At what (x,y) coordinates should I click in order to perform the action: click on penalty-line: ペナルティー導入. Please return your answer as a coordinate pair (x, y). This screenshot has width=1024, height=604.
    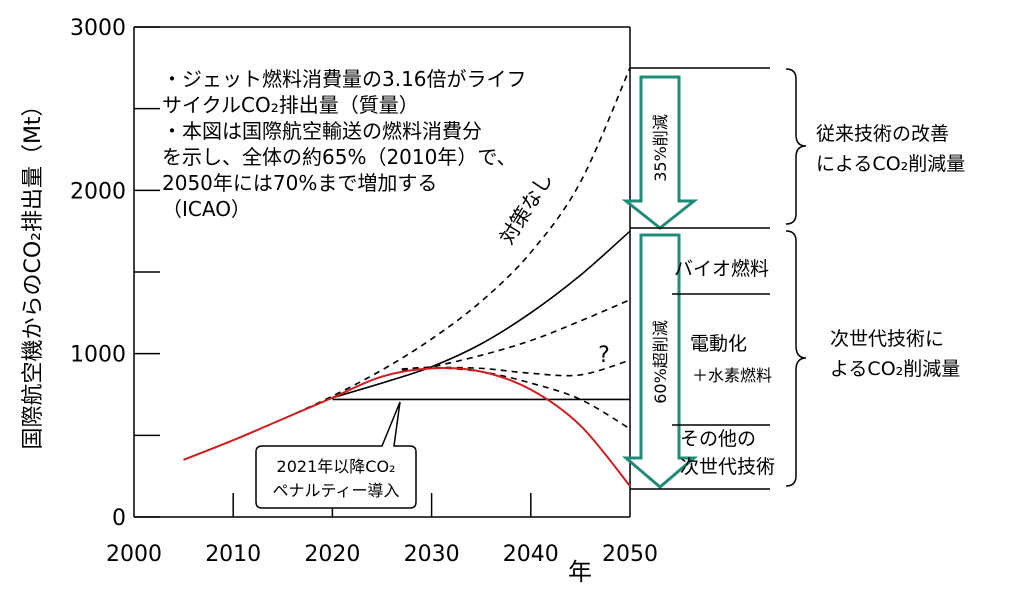
    Looking at the image, I should click on (335, 490).